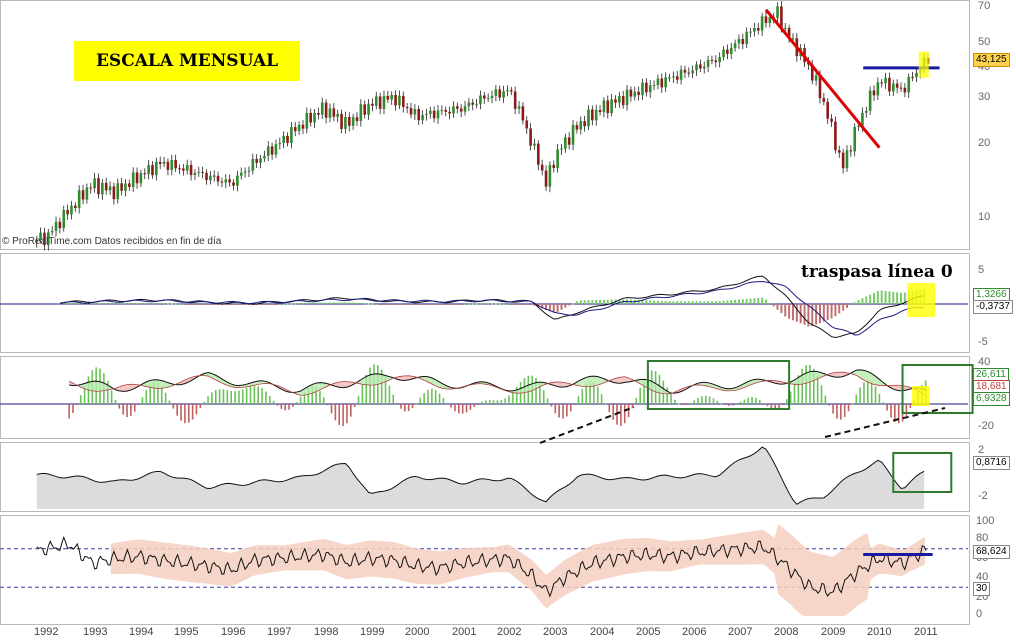  What do you see at coordinates (740, 632) in the screenshot?
I see `year-label: 2007` at bounding box center [740, 632].